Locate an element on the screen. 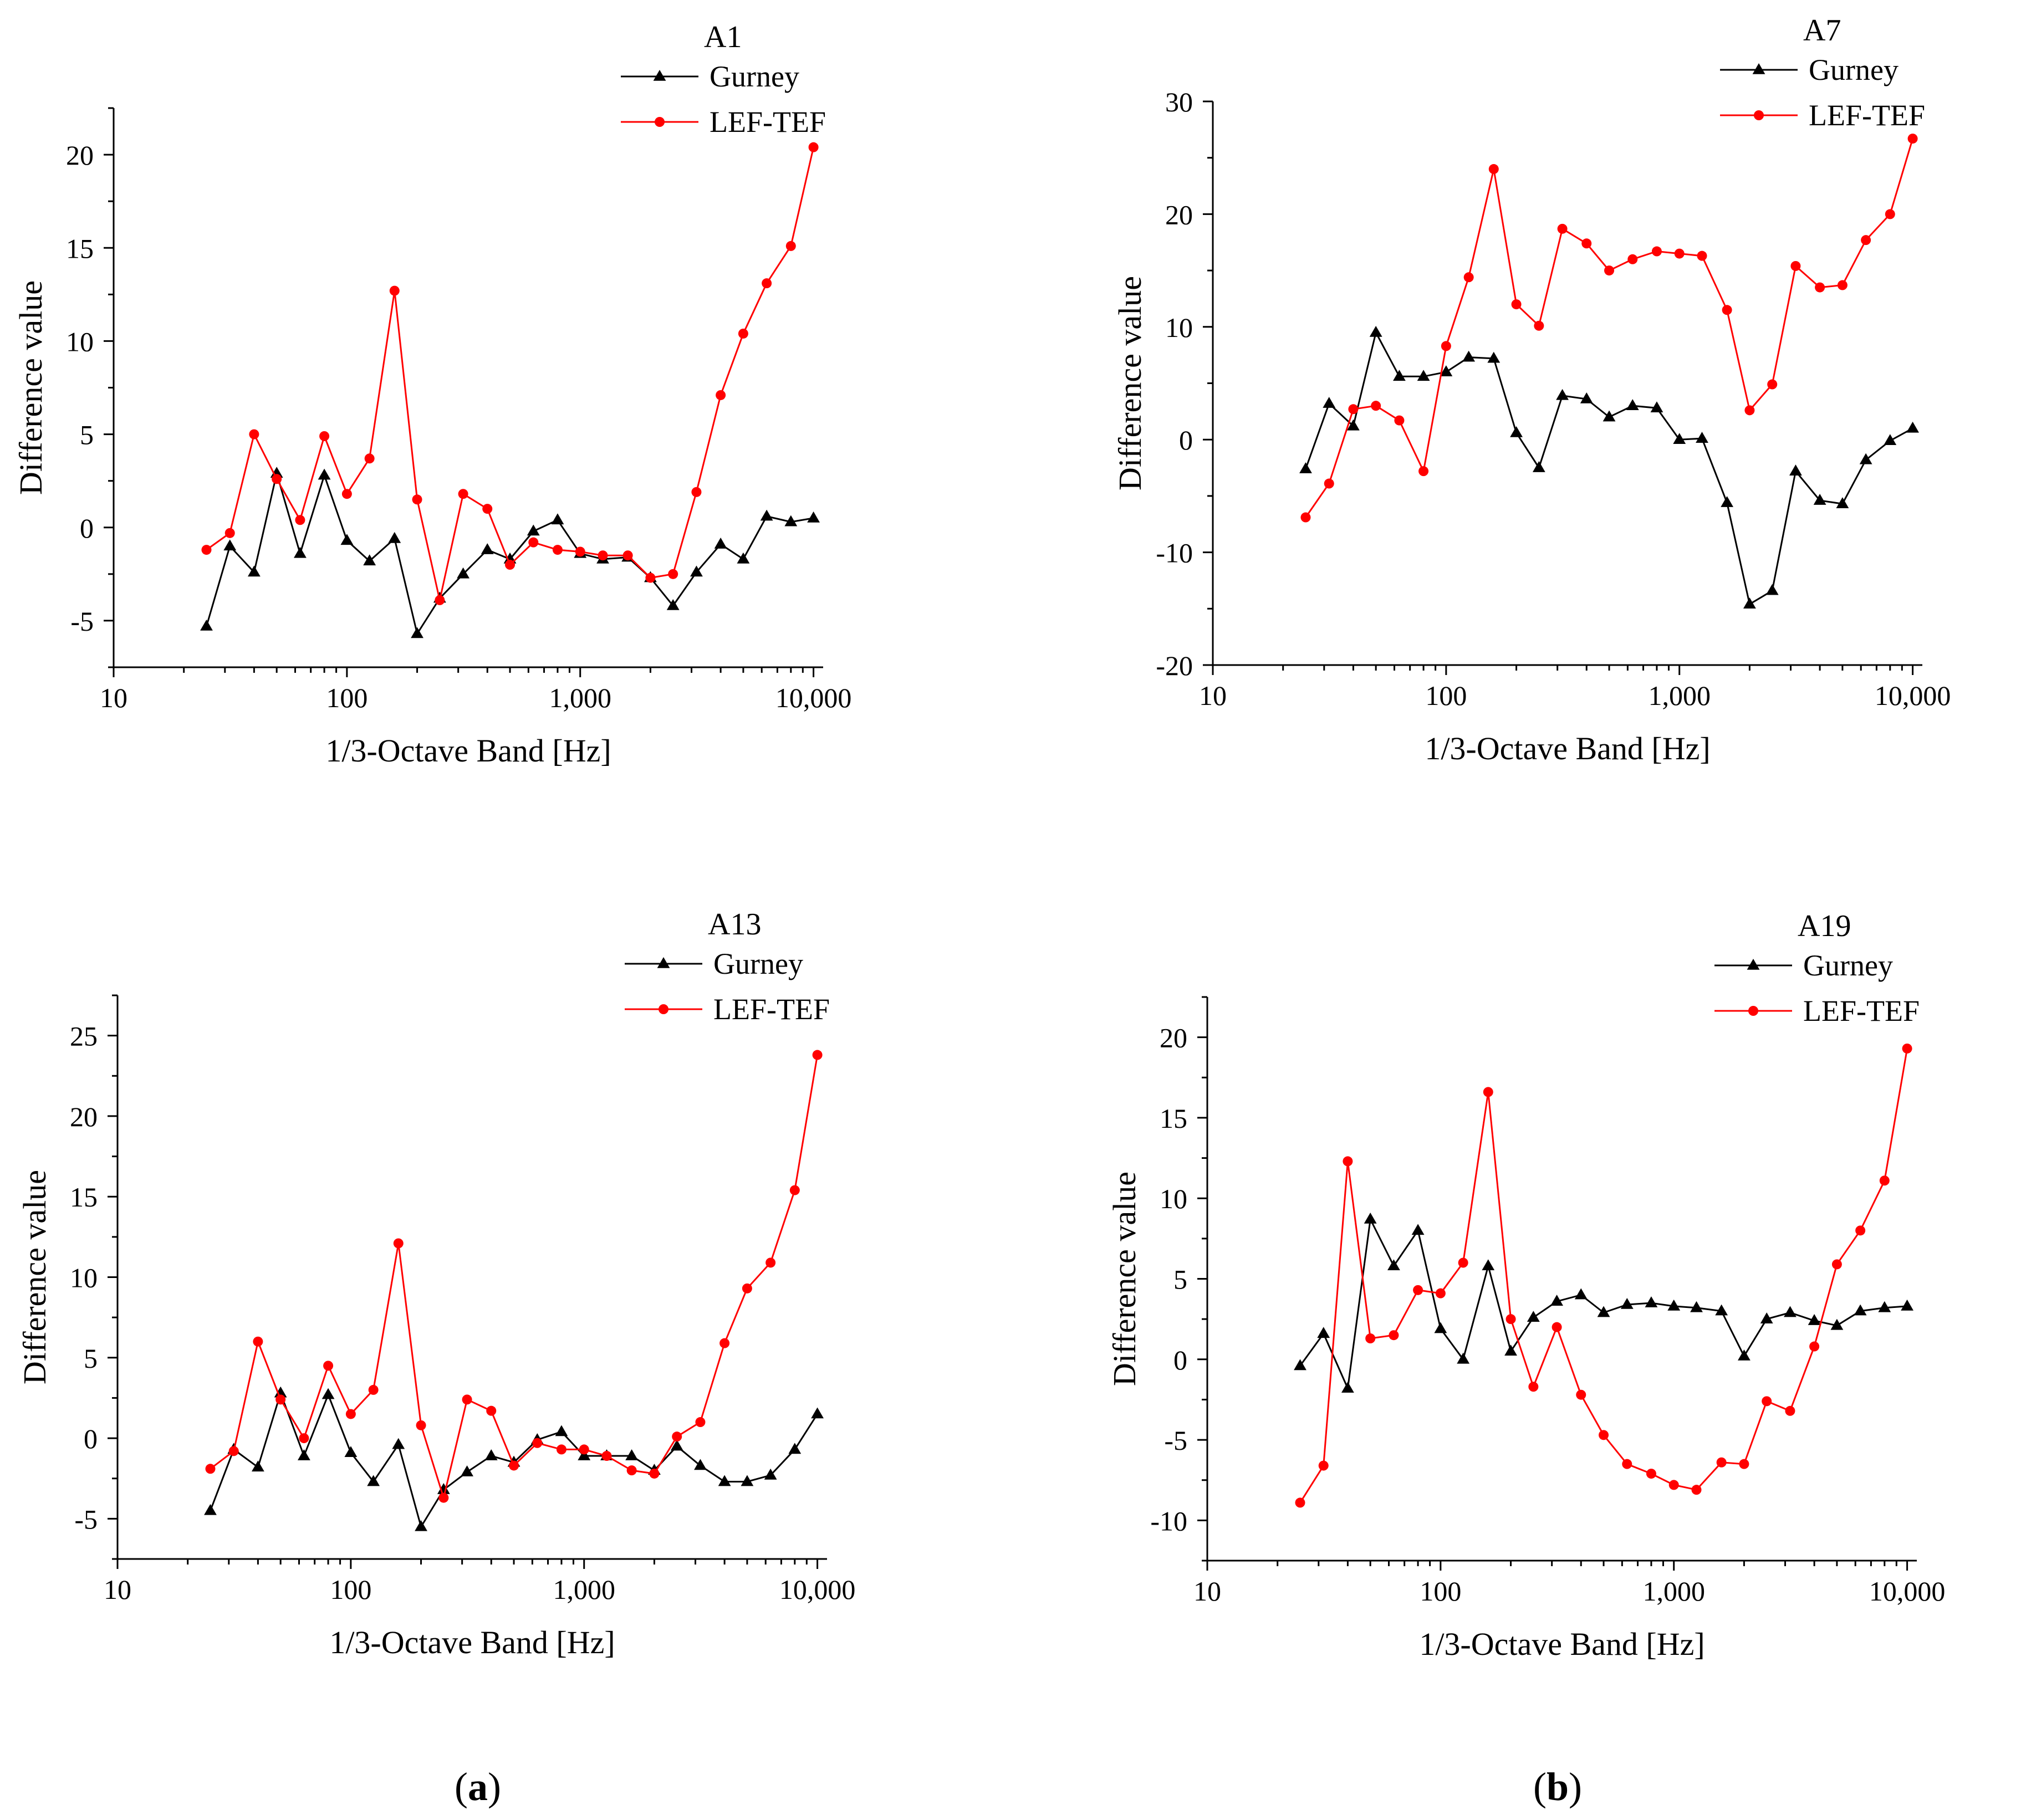 The image size is (2026, 1820). y-tick-label: -10 is located at coordinates (1168, 1521).